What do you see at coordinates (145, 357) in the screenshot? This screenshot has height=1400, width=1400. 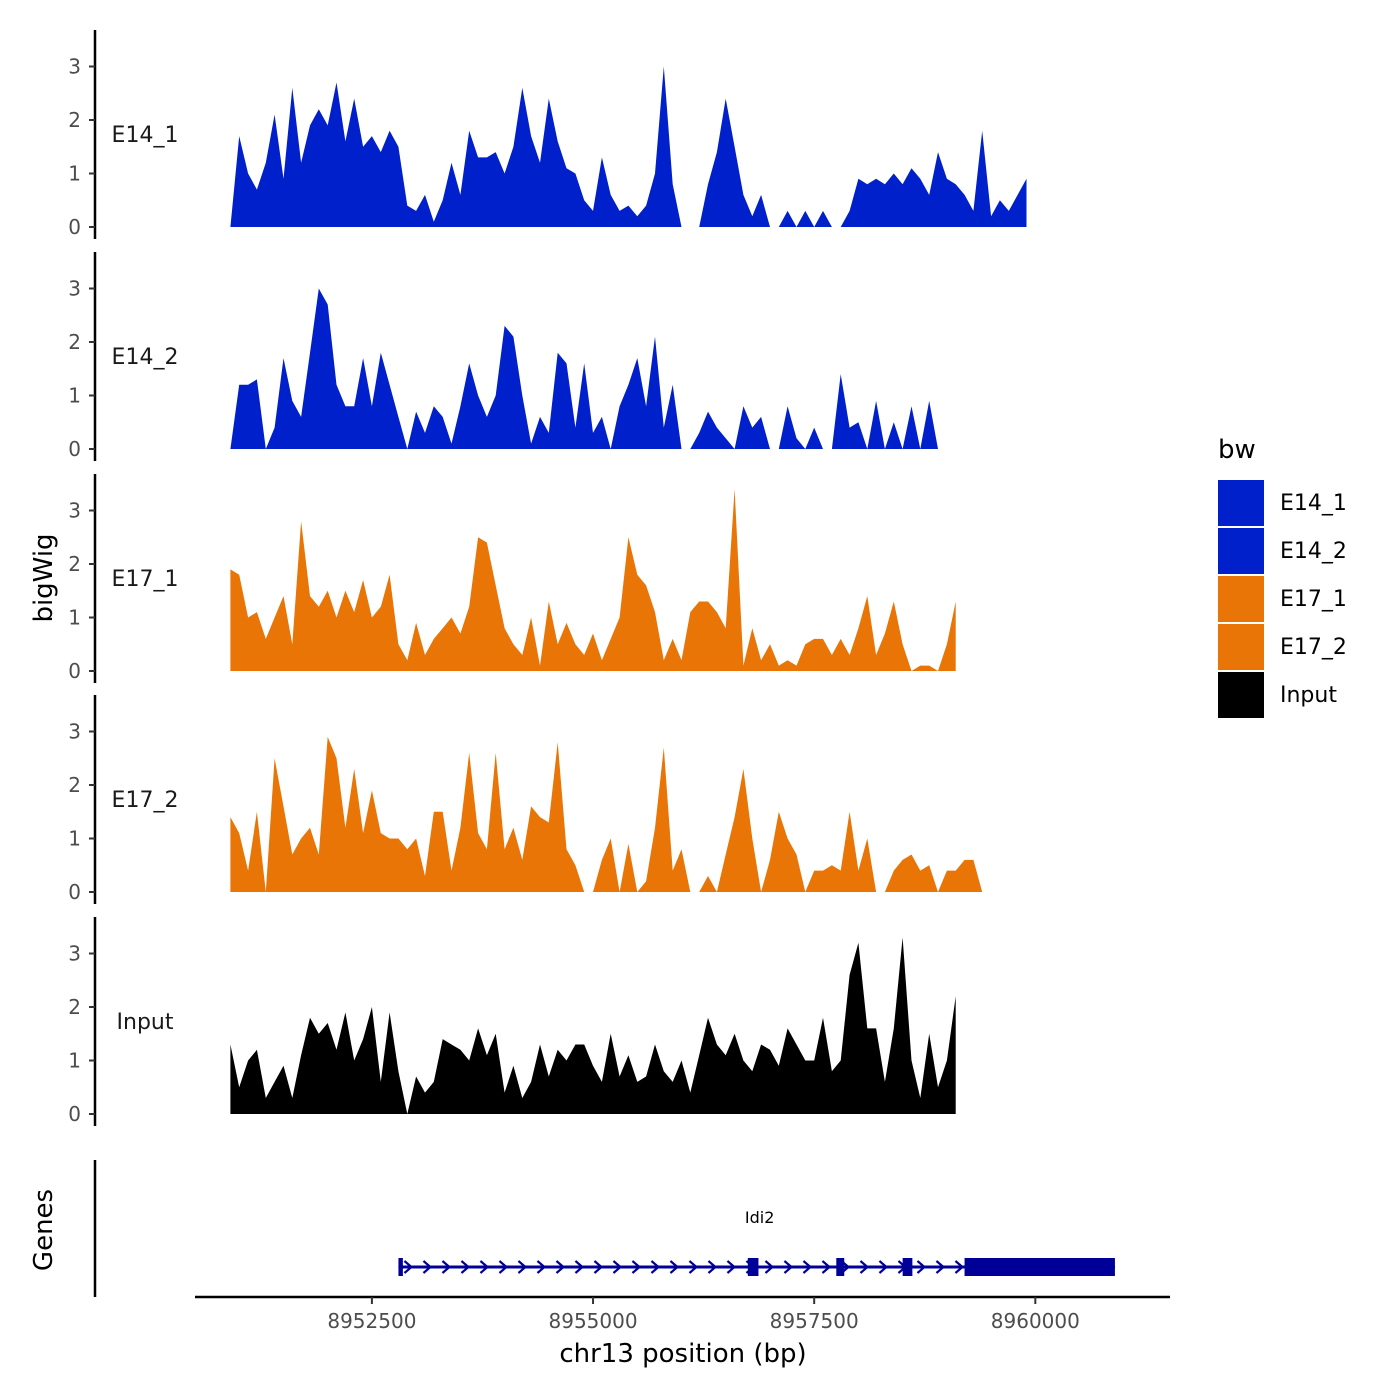 I see `track-label-E14_2: E14_2` at bounding box center [145, 357].